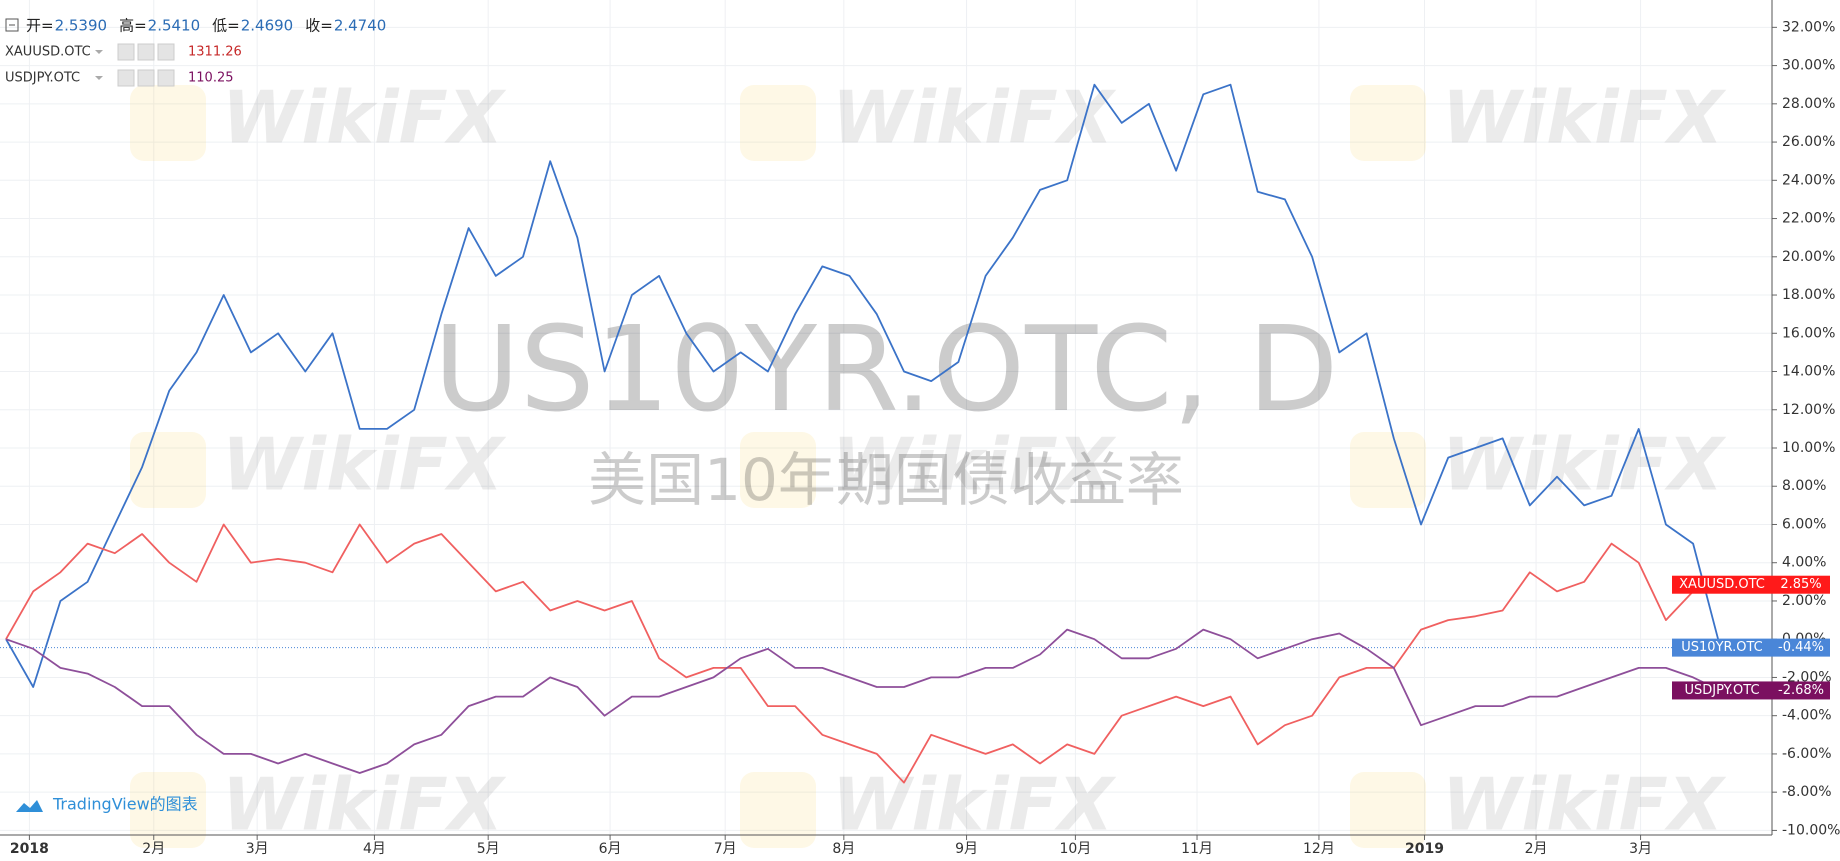 The image size is (1840, 861). Describe the element at coordinates (1808, 142) in the screenshot. I see `y-tick-label: 26.00%` at that location.